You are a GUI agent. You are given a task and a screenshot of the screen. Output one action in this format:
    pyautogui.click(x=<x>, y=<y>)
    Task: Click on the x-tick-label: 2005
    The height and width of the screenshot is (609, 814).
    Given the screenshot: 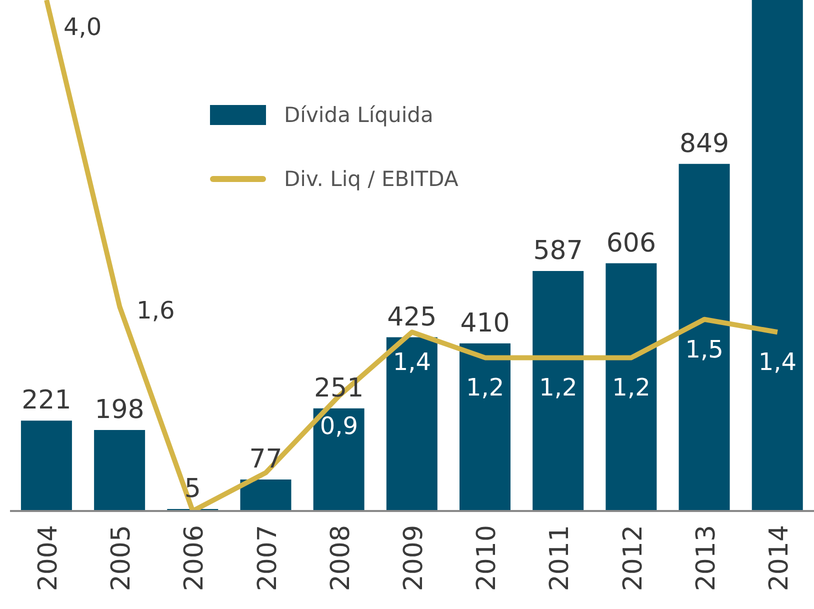 What is the action you would take?
    pyautogui.click(x=121, y=558)
    